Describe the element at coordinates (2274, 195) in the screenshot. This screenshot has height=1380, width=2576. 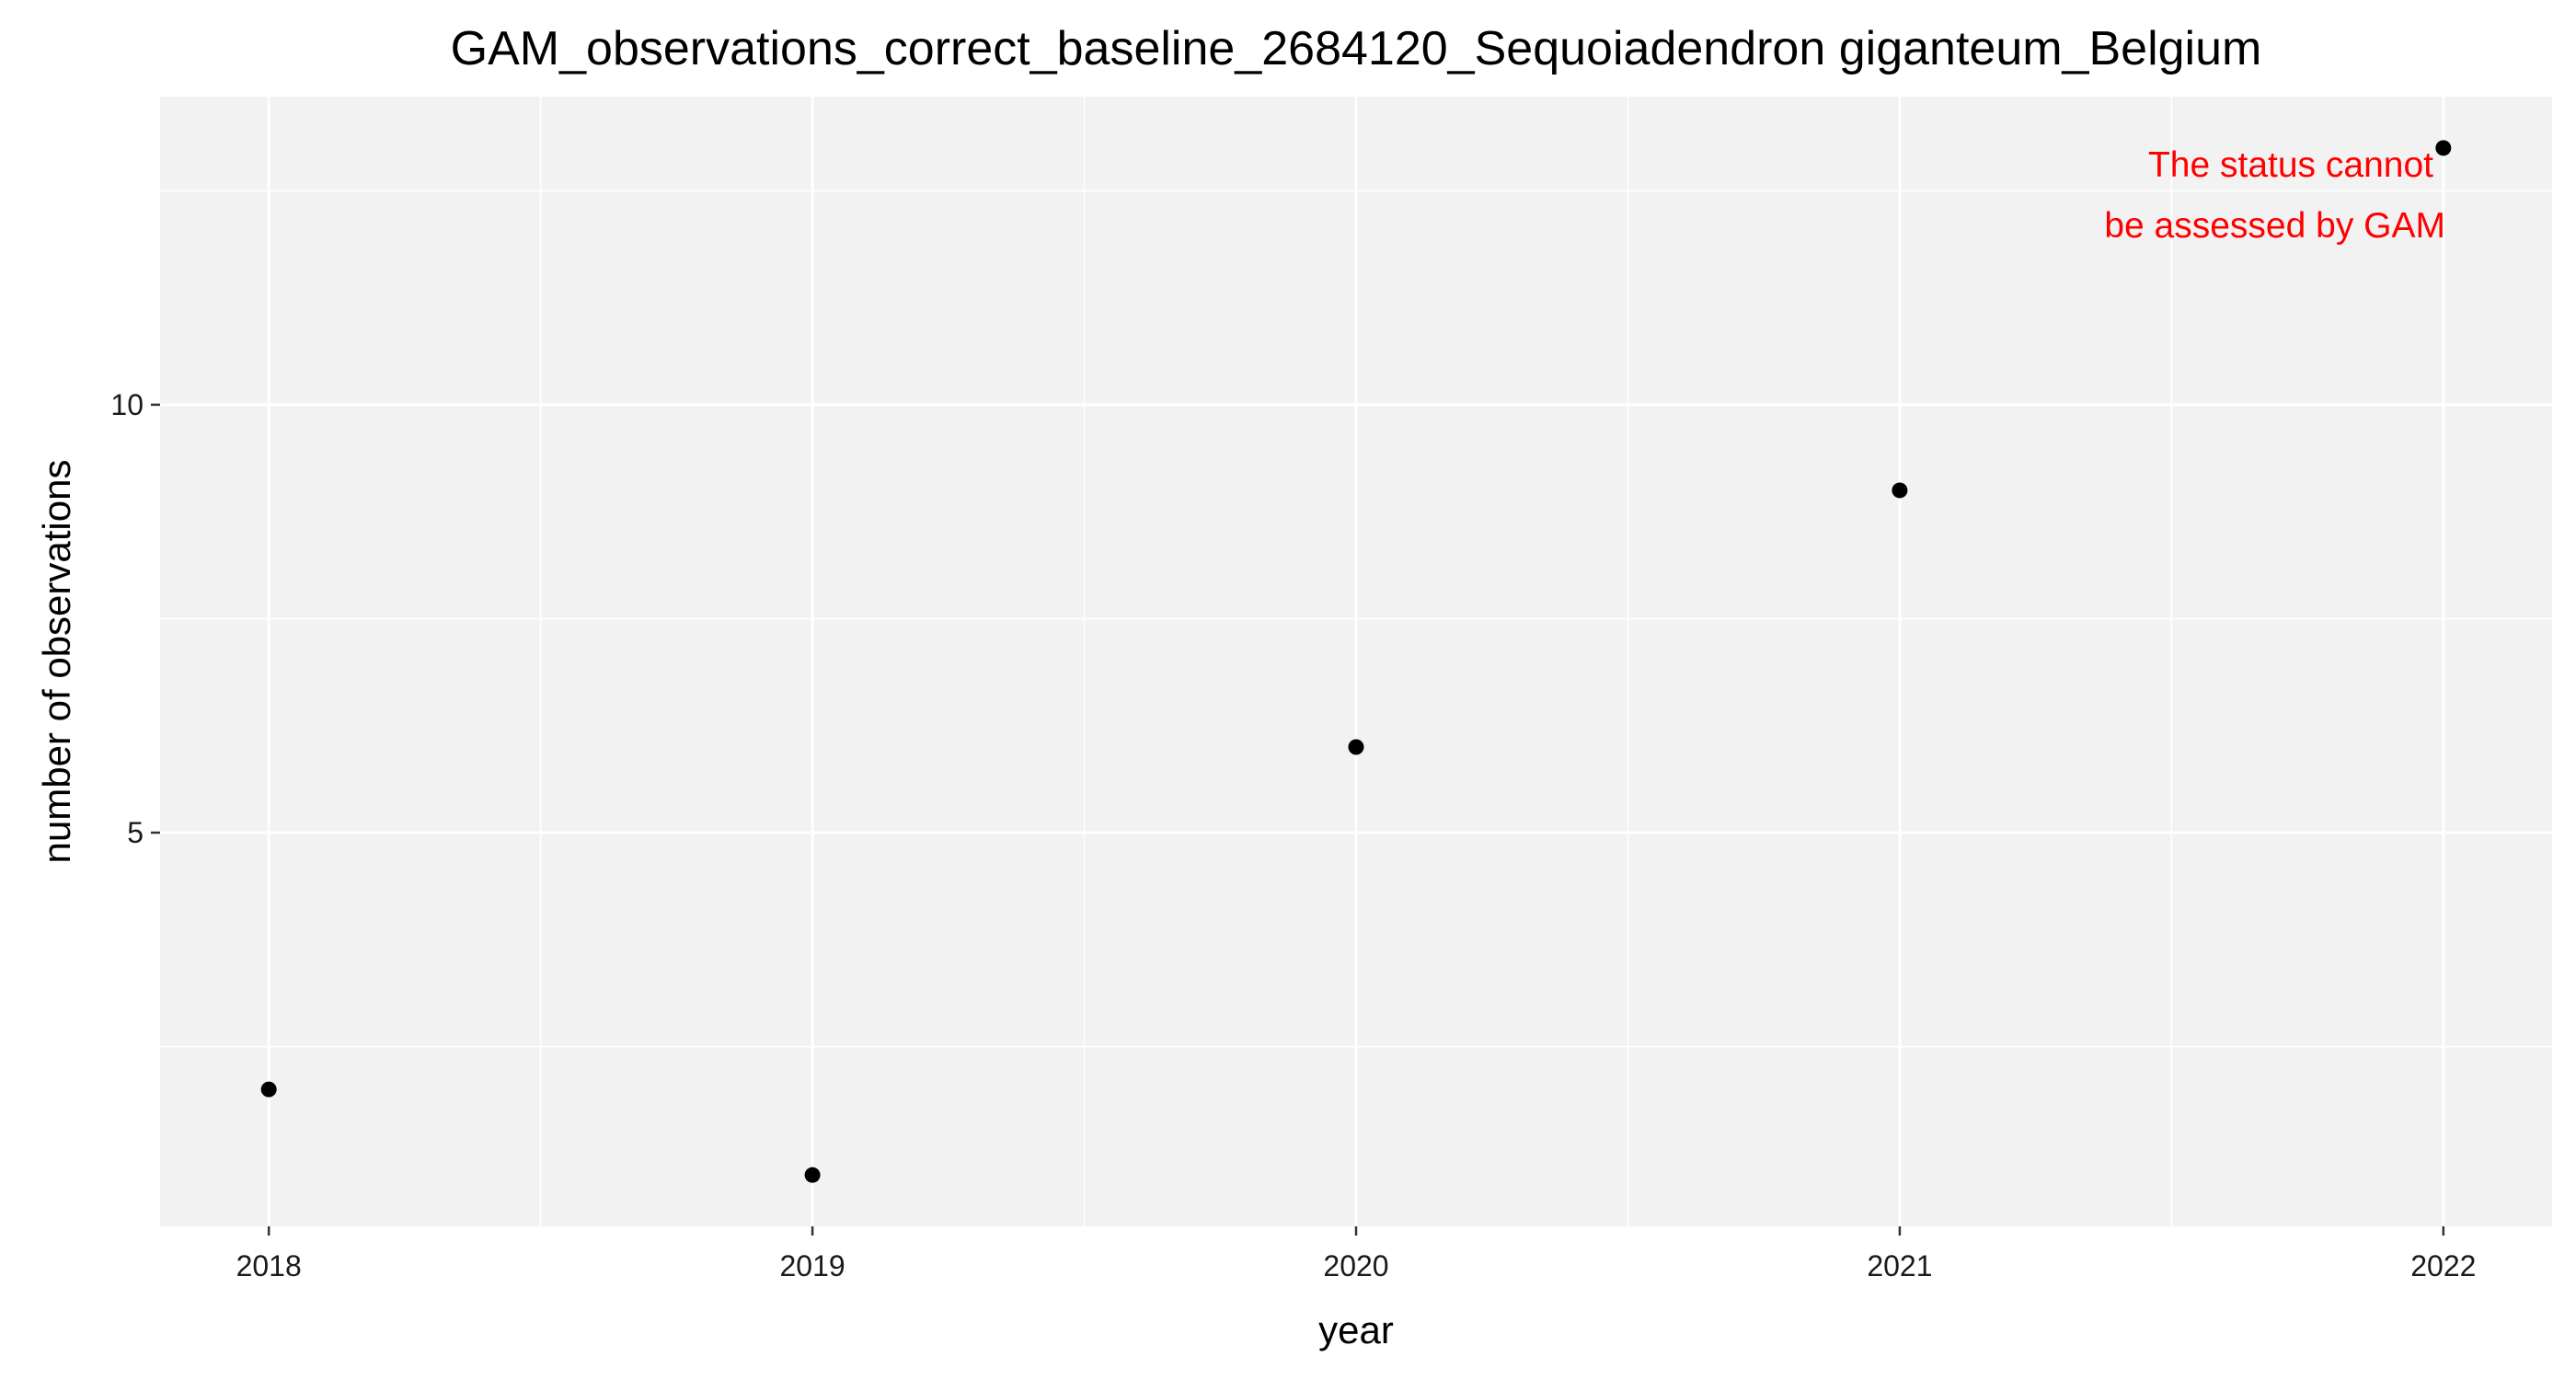
I see `annotation: The status cannot be assessed by GAM` at that location.